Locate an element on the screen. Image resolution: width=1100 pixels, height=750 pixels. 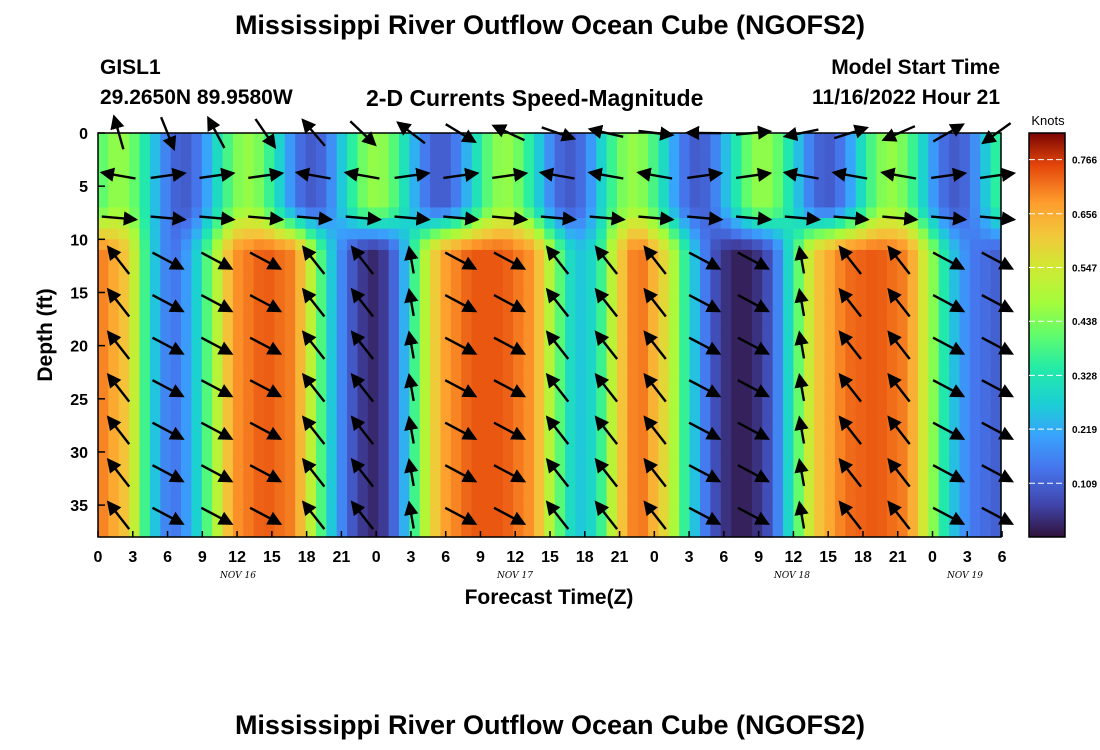
colorbar-tick-label: 0.328 is located at coordinates (1084, 376).